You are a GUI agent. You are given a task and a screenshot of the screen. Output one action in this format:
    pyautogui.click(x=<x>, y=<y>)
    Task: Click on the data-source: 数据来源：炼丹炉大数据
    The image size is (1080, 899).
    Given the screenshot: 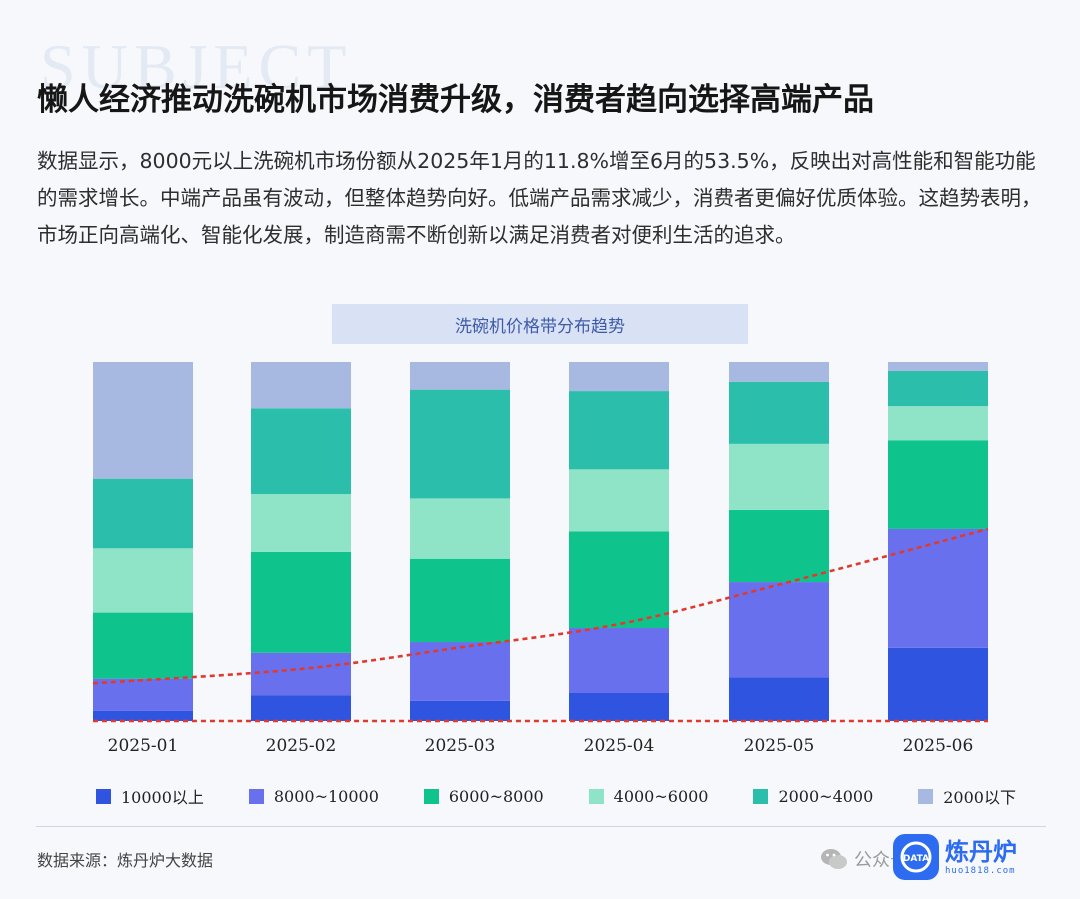 What is the action you would take?
    pyautogui.click(x=125, y=860)
    